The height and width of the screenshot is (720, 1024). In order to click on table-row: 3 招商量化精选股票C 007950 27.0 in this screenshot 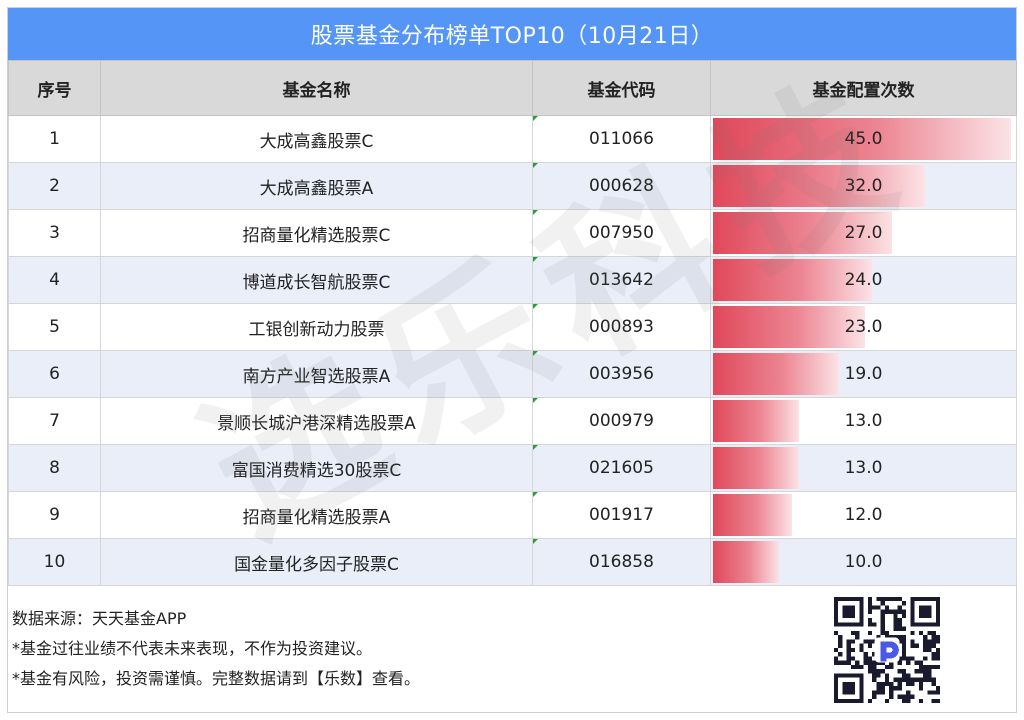, I will do `click(512, 233)`.